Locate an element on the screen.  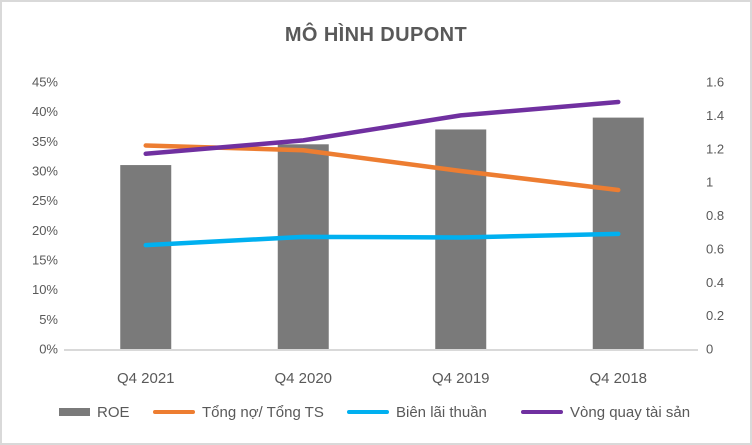
right-axis-tick-label: 1.2 is located at coordinates (715, 148).